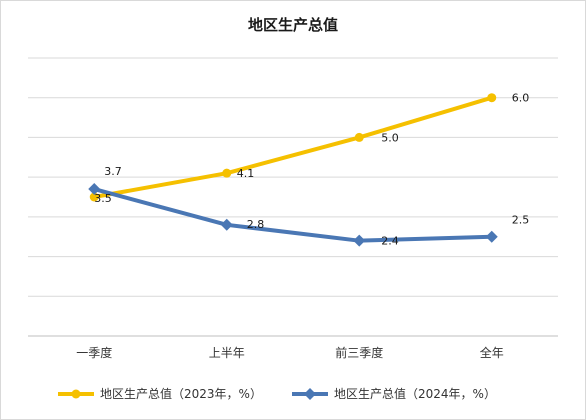 Image resolution: width=586 pixels, height=420 pixels. I want to click on x-tick-label: 一季度, so click(94, 352).